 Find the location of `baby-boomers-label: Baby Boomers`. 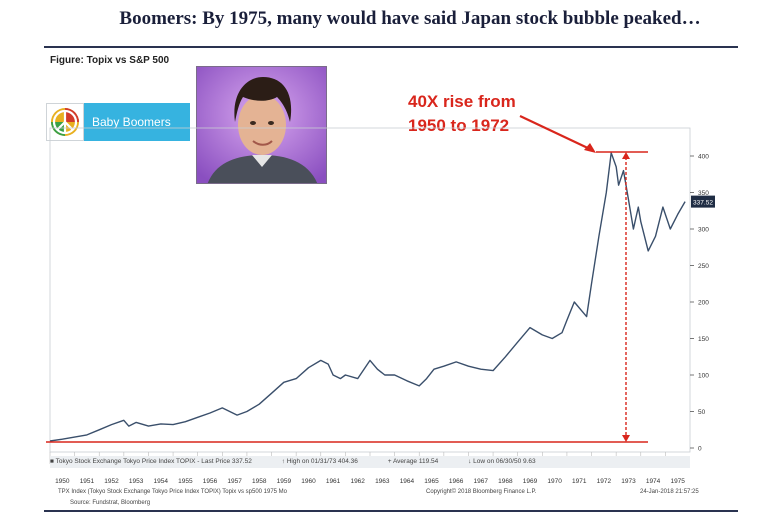

baby-boomers-label: Baby Boomers is located at coordinates (137, 122).